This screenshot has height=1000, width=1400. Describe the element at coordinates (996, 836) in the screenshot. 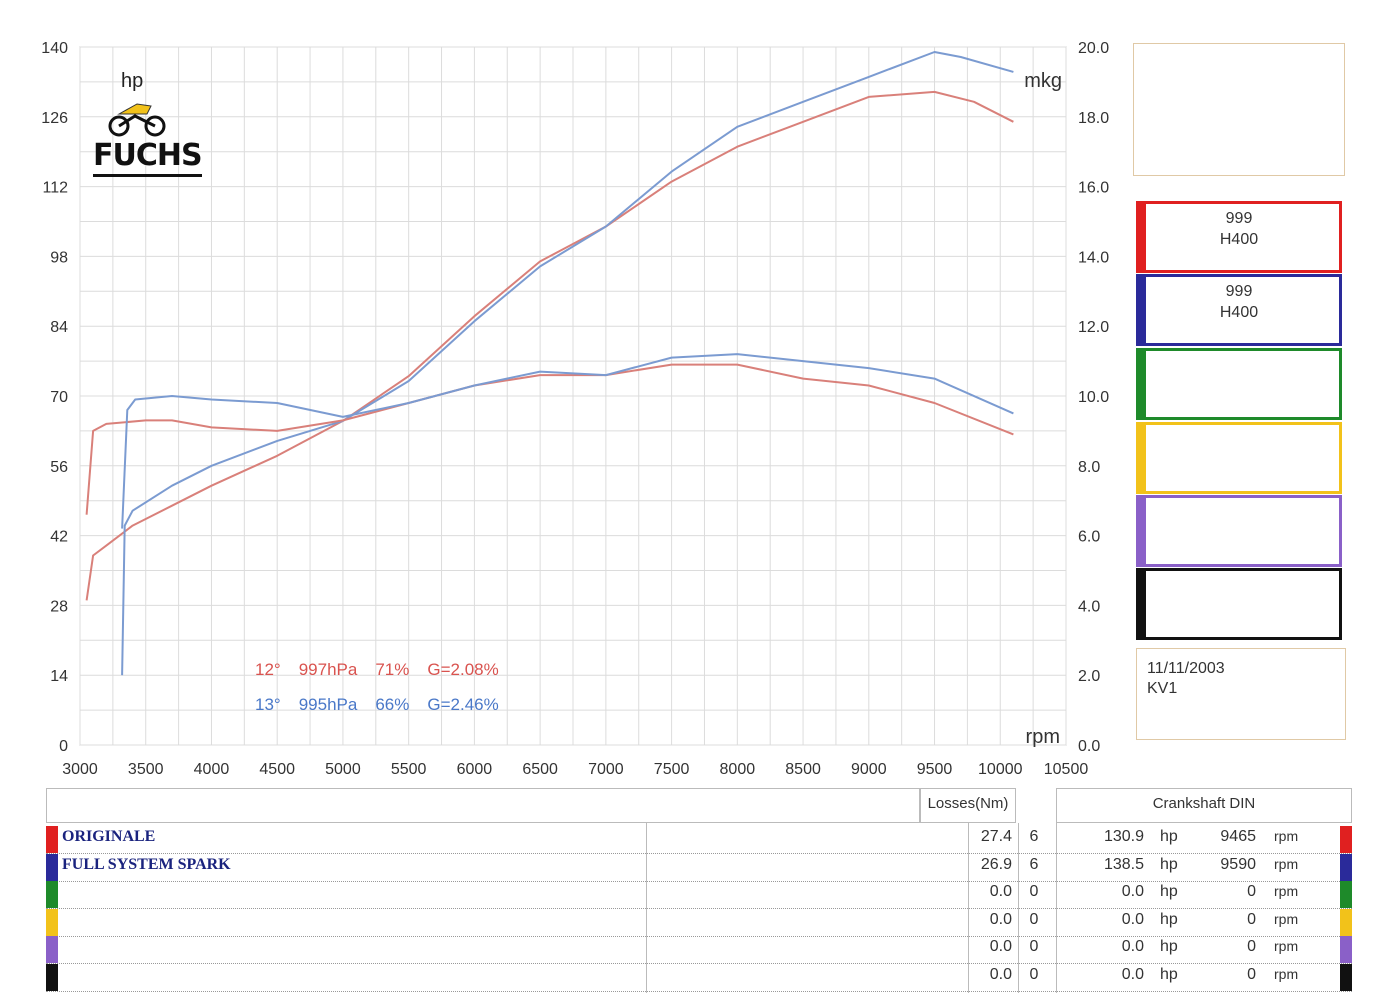

I see `losses-value: 27.4` at that location.